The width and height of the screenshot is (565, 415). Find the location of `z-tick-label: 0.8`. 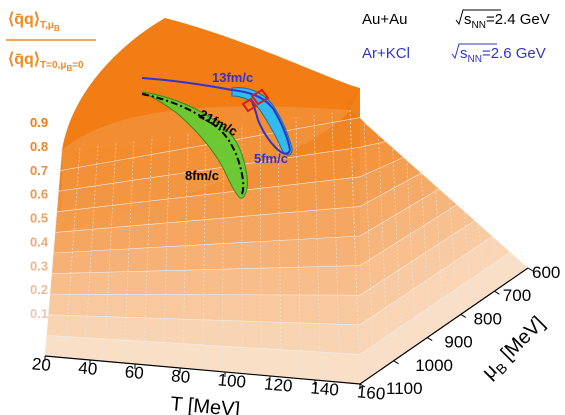

z-tick-label: 0.8 is located at coordinates (39, 146).